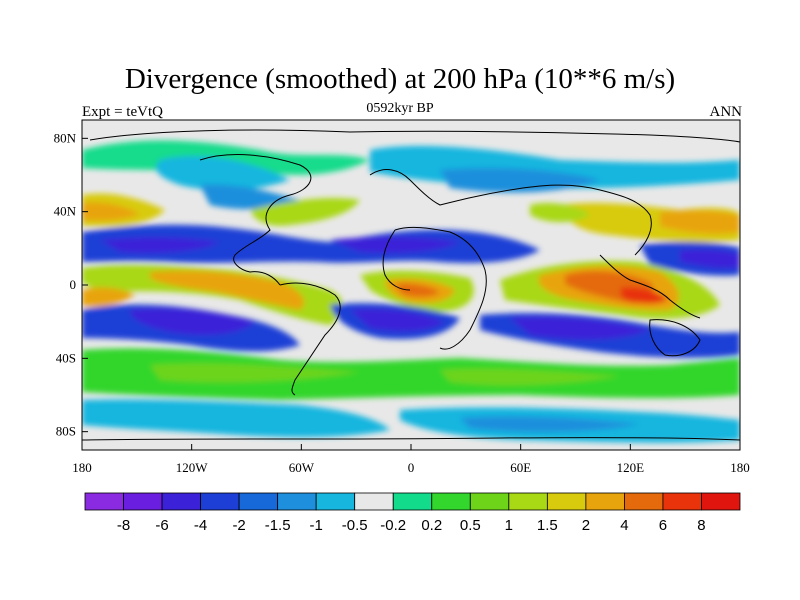 This screenshot has width=800, height=600. Describe the element at coordinates (411, 467) in the screenshot. I see `x-tick-label: 0` at that location.